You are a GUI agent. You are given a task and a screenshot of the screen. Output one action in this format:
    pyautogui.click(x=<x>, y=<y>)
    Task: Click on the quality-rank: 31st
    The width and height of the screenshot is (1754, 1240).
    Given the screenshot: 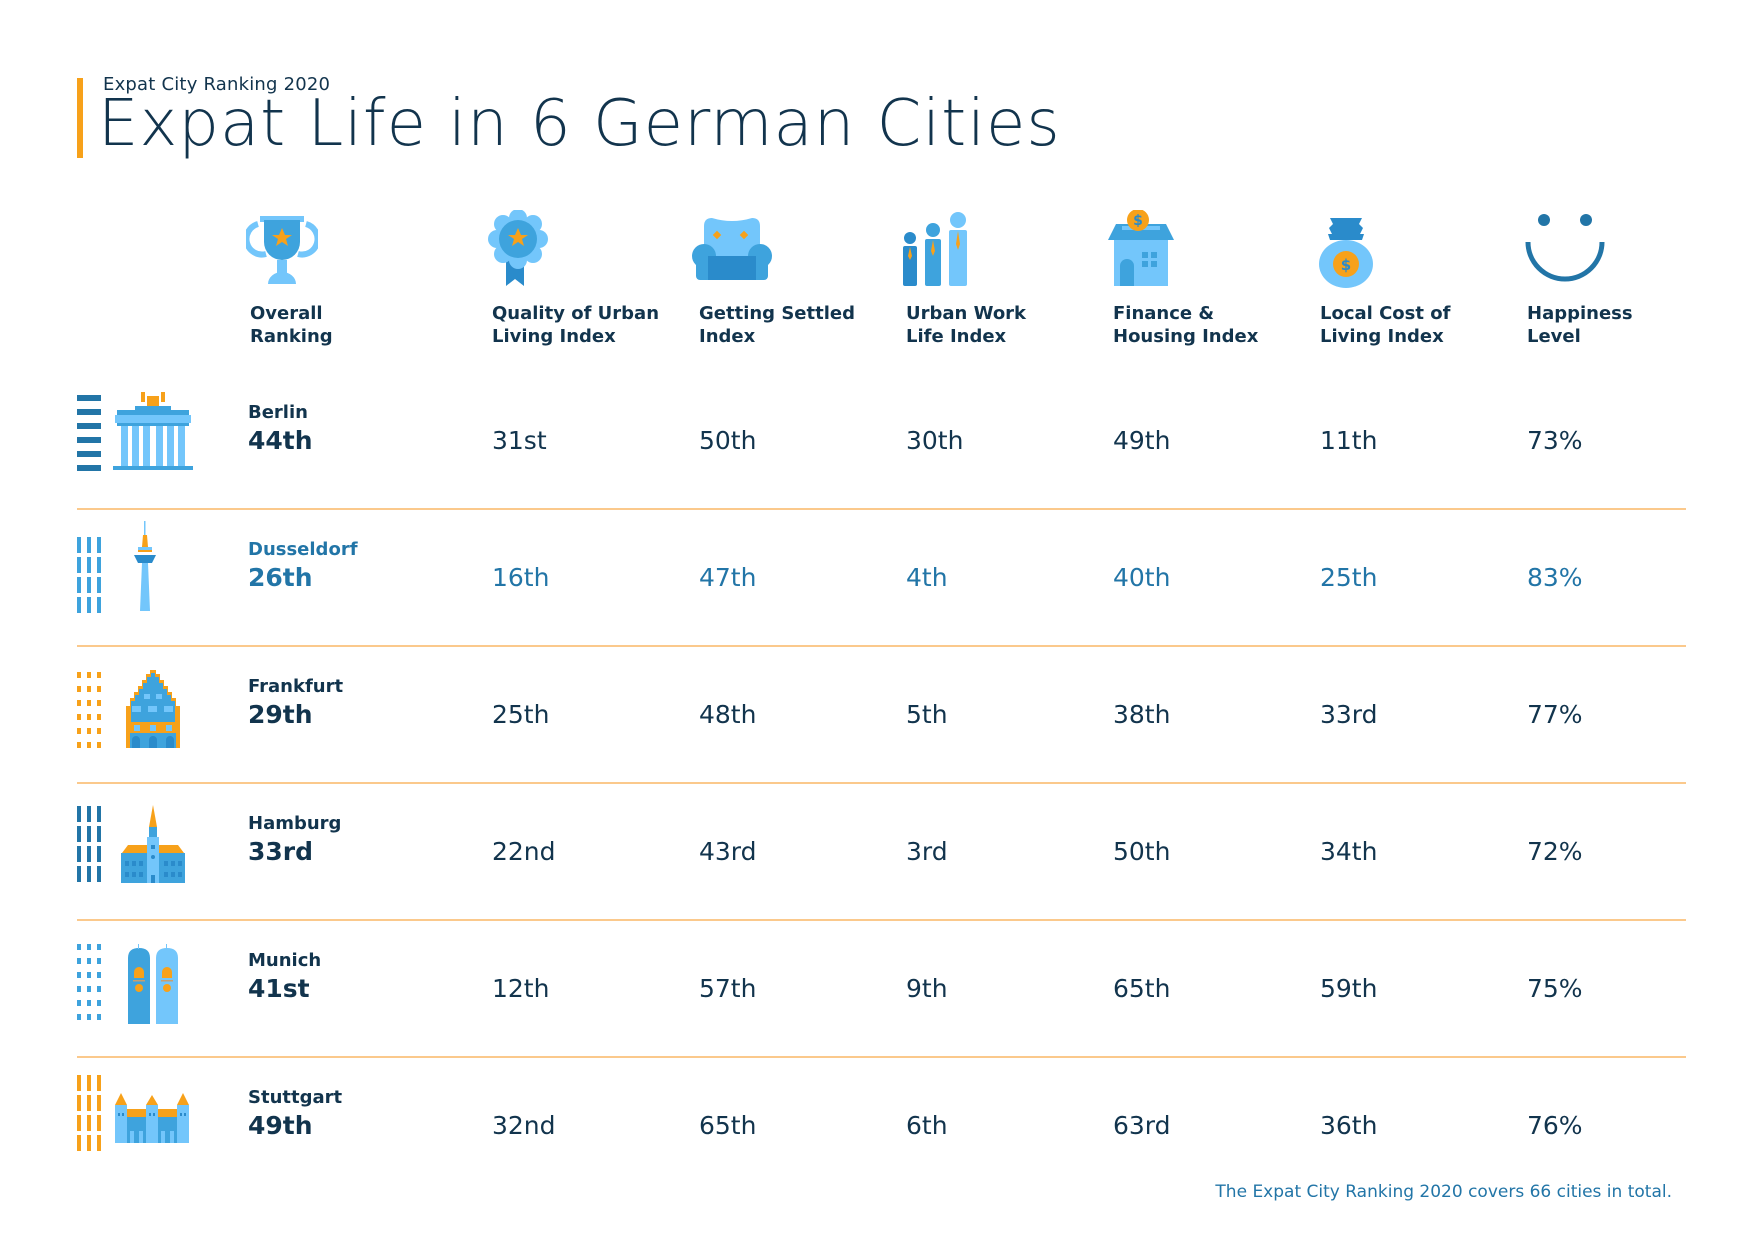 What is the action you would take?
    pyautogui.click(x=519, y=440)
    